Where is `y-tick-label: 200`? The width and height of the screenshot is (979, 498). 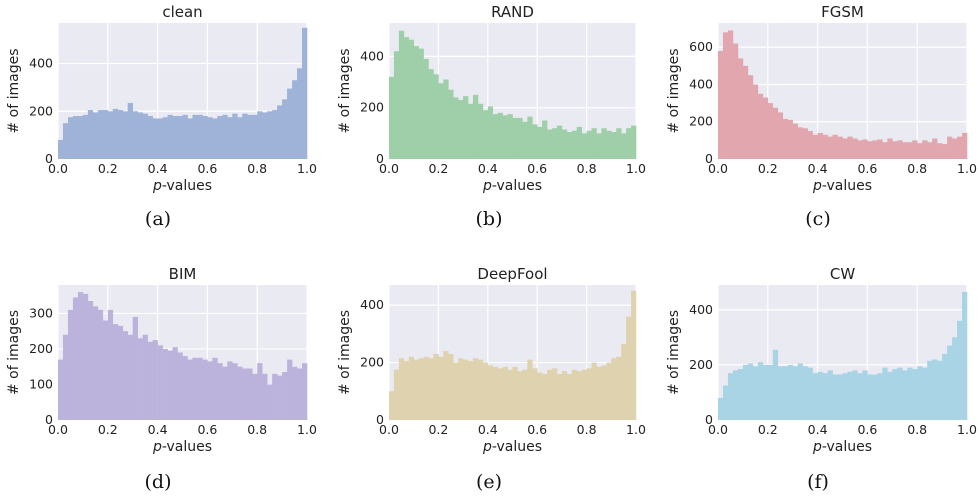
y-tick-label: 200 is located at coordinates (41, 110).